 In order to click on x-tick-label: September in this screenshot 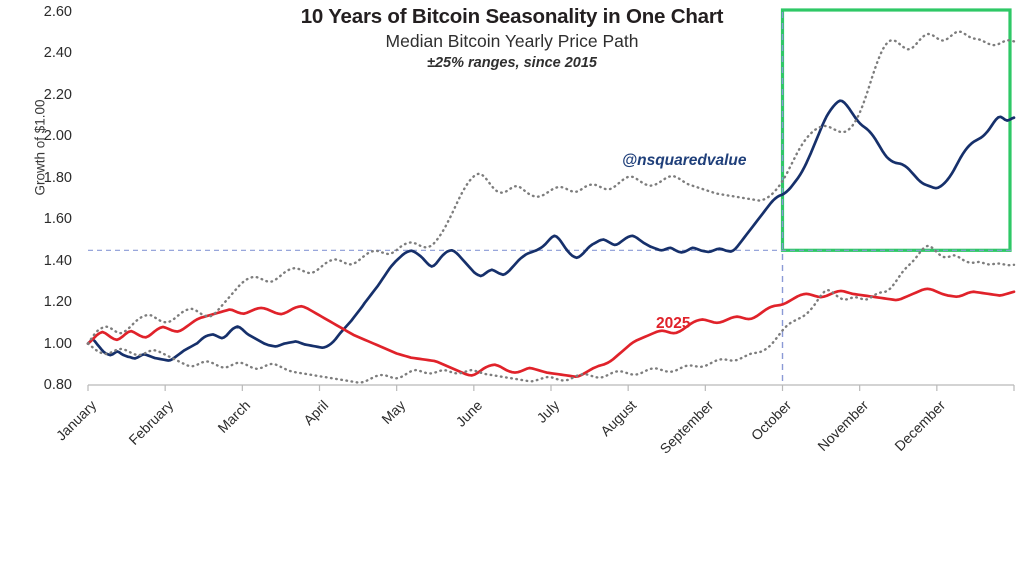, I will do `click(686, 427)`.